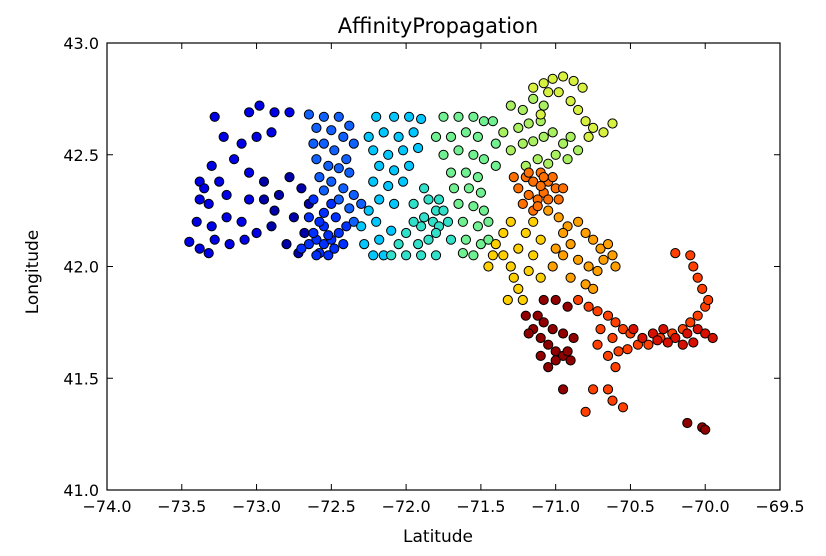 The width and height of the screenshot is (826, 556). What do you see at coordinates (106, 506) in the screenshot?
I see `x-tick-label: −74.0` at bounding box center [106, 506].